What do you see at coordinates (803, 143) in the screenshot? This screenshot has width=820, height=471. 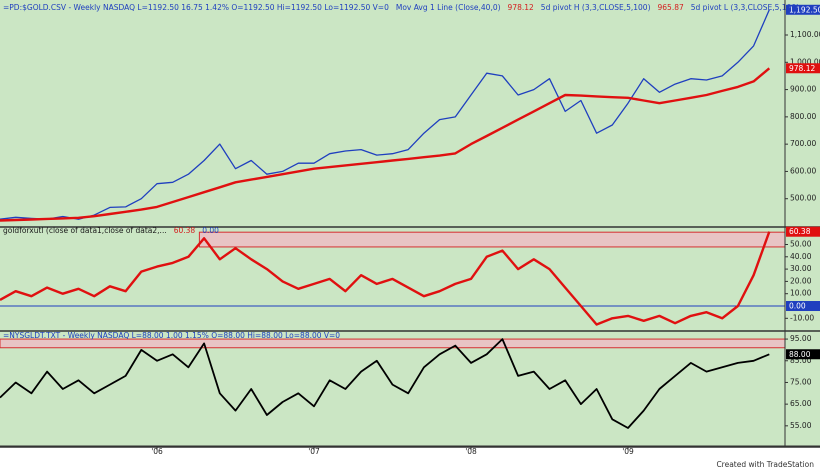 I see `y-tick-label: 700.00` at bounding box center [803, 143].